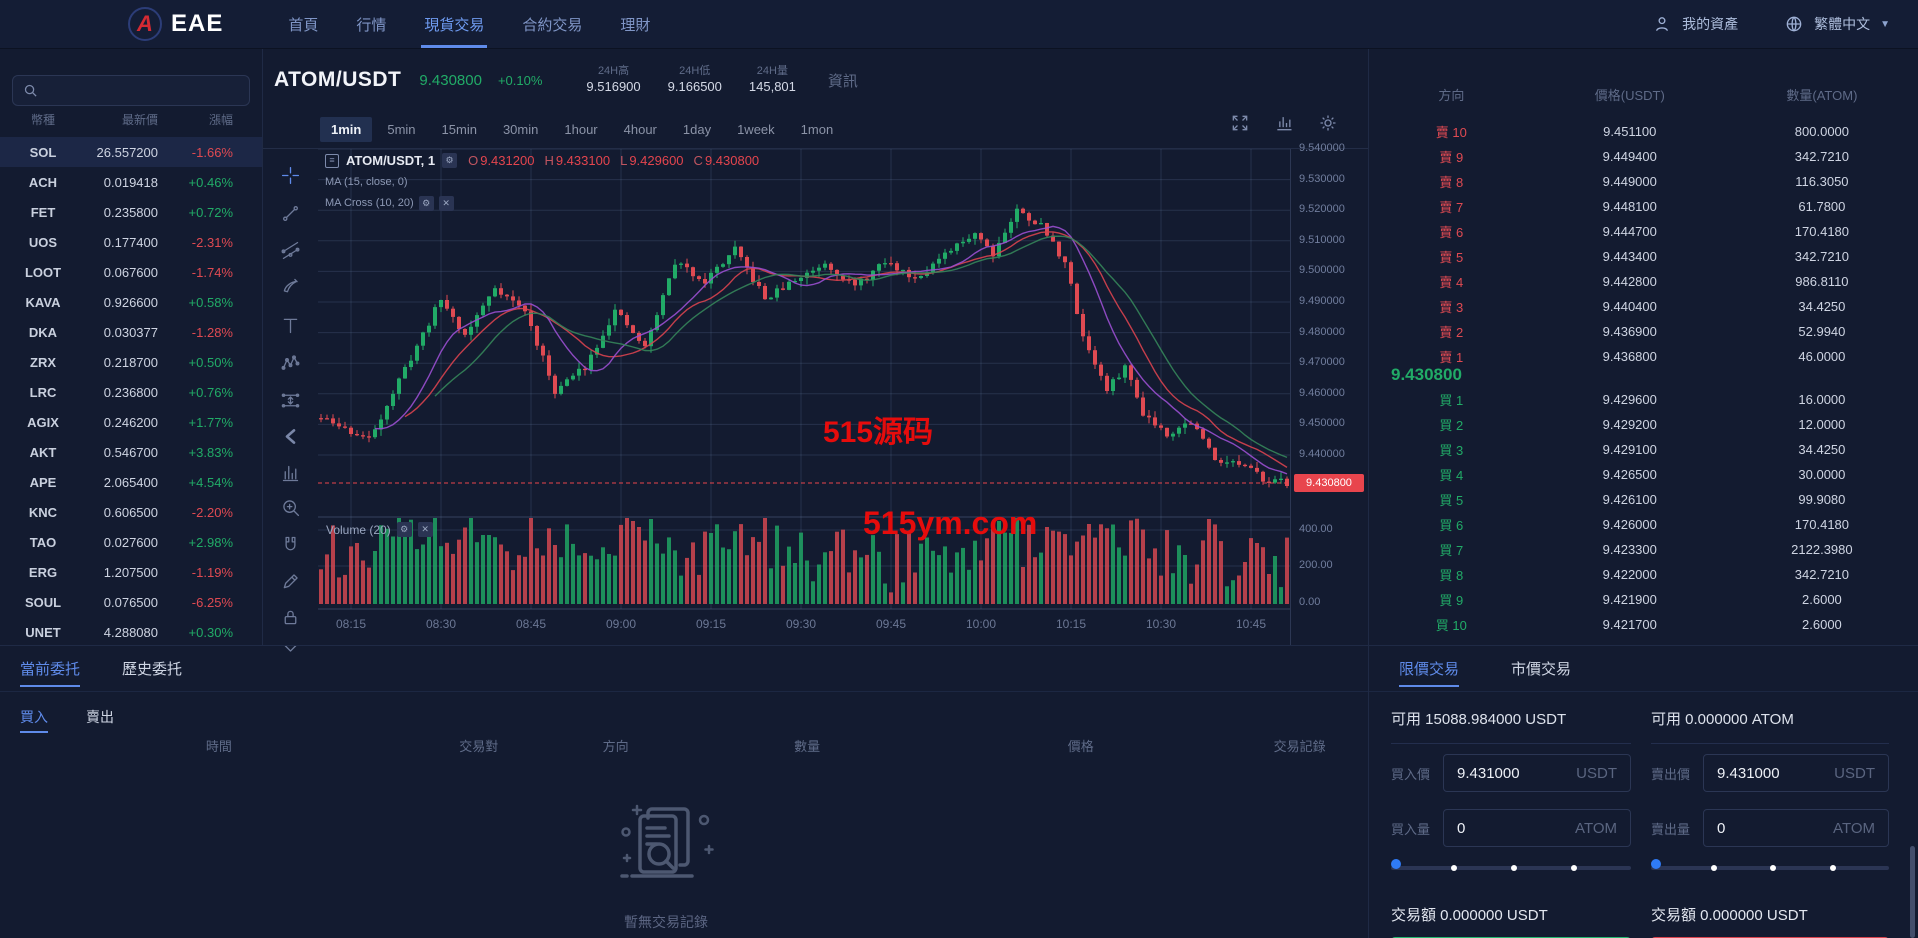 The width and height of the screenshot is (1918, 938). What do you see at coordinates (1642, 425) in the screenshot?
I see `orderbook-row: 買 2 9.429200 12.0000` at bounding box center [1642, 425].